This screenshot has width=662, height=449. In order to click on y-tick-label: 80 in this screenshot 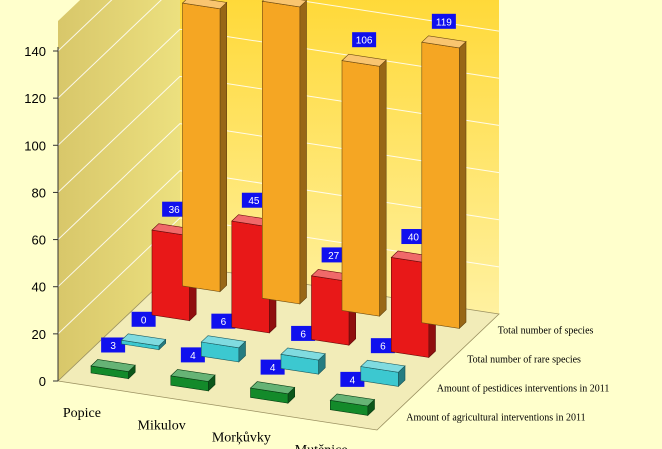, I will do `click(39, 192)`.